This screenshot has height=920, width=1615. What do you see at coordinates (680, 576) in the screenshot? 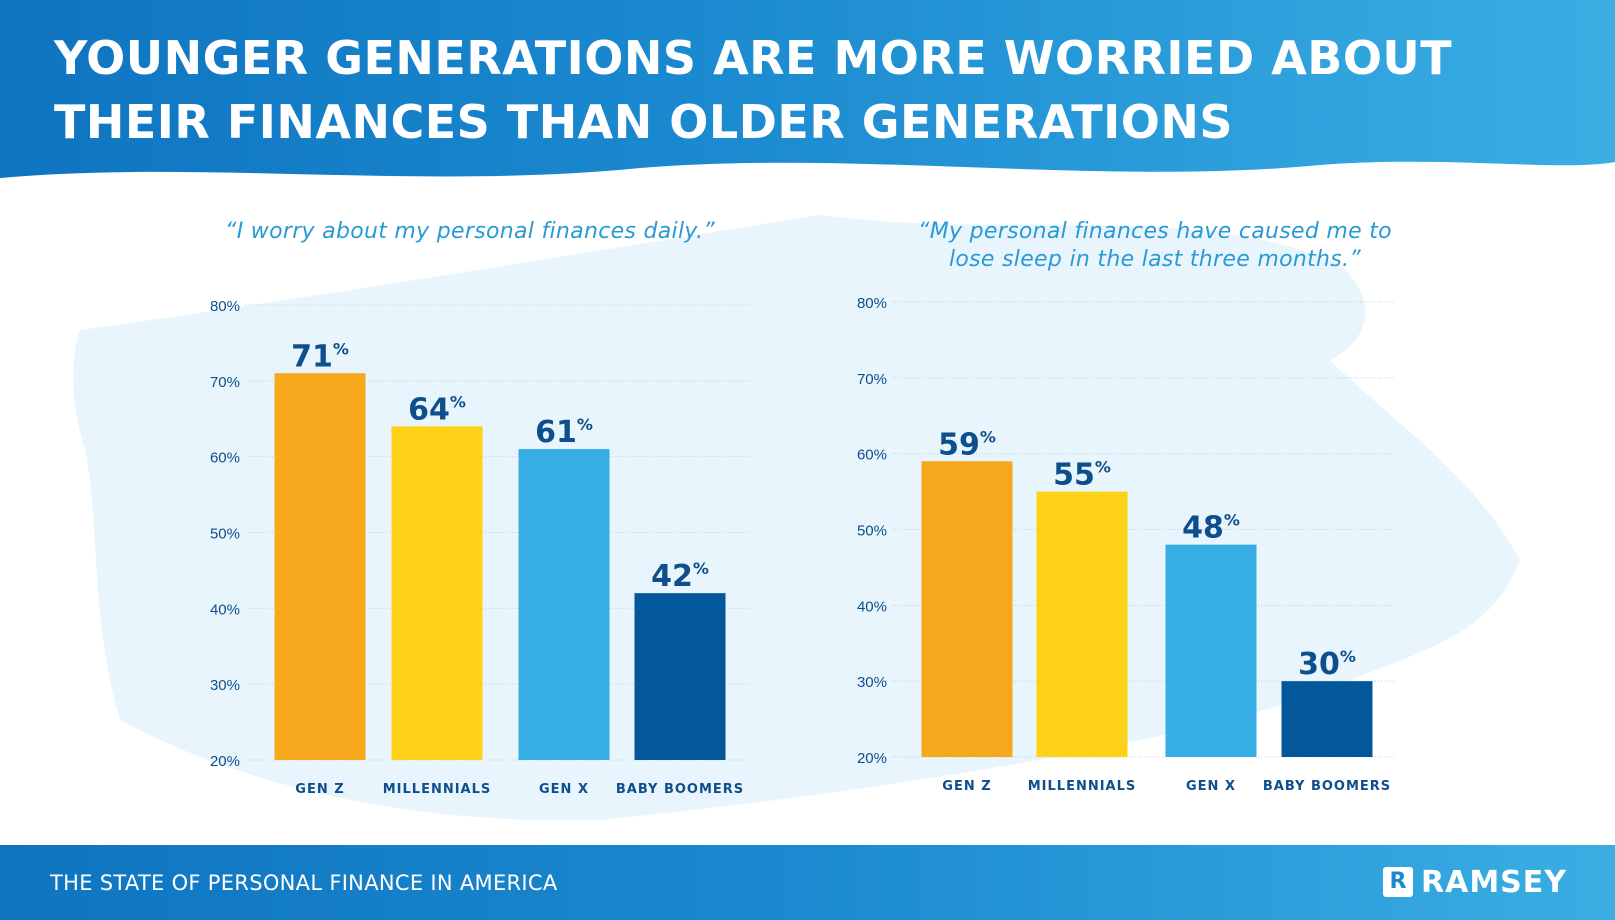
I see `data-label: 42%` at bounding box center [680, 576].